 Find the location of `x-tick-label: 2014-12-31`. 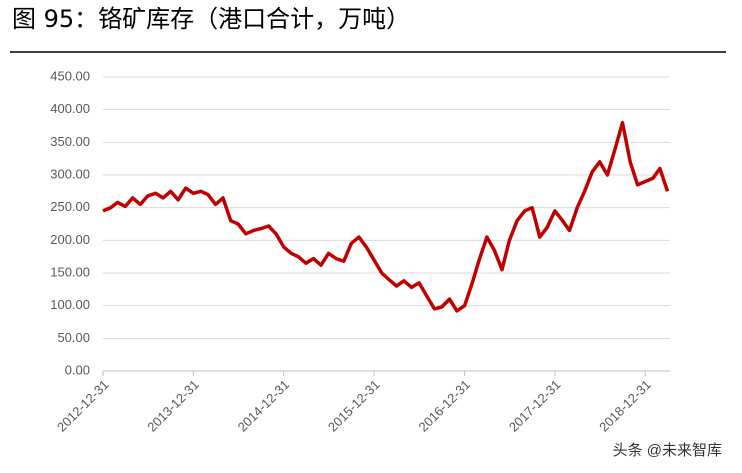

x-tick-label: 2014-12-31 is located at coordinates (264, 406).